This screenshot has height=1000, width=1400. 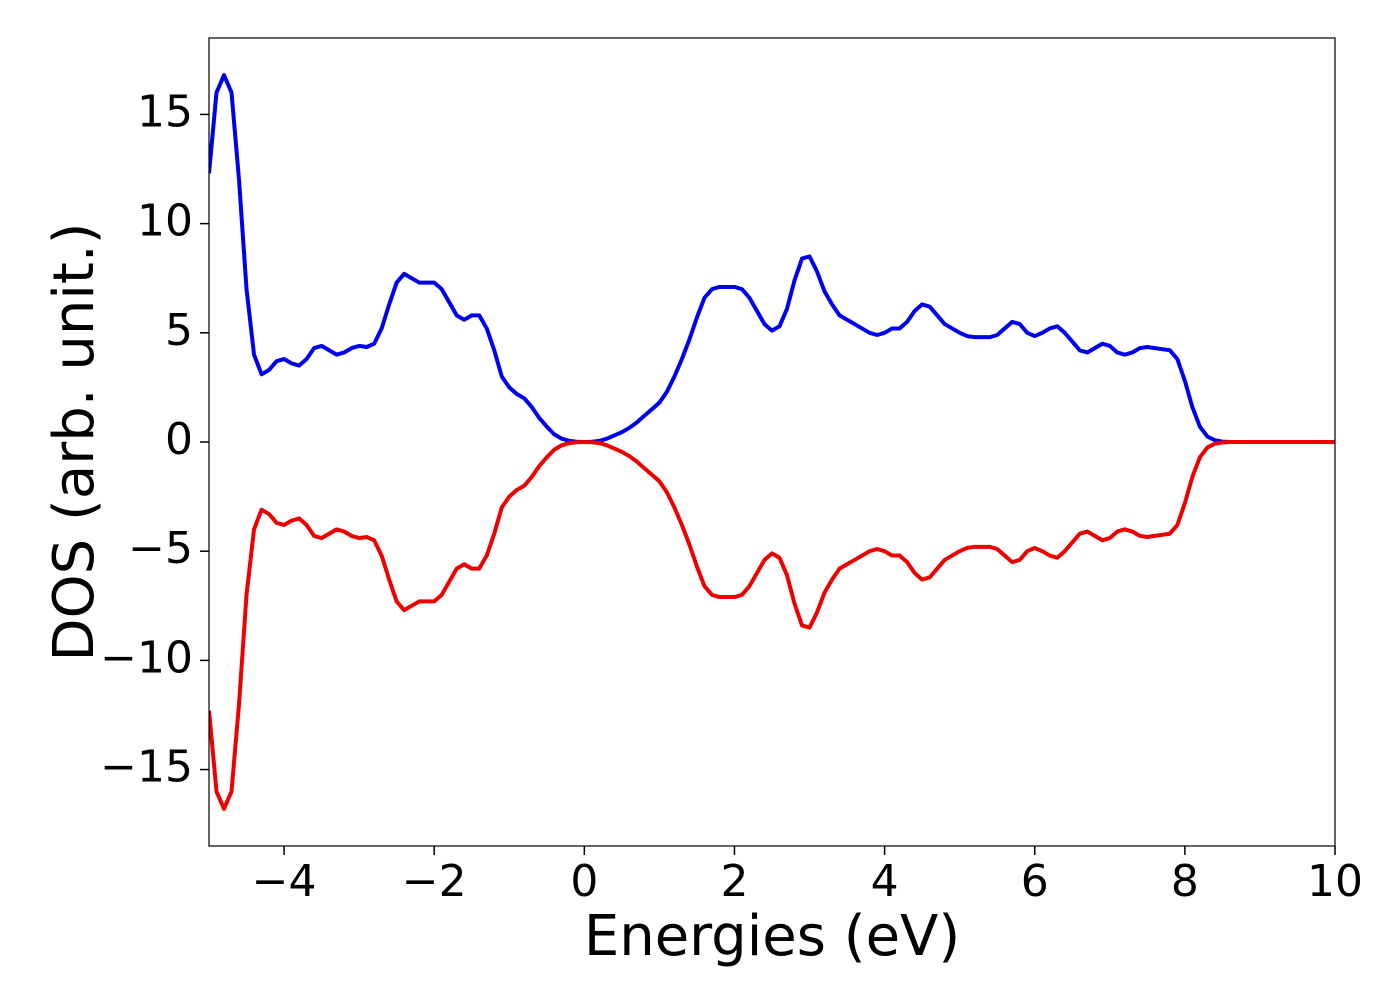 I want to click on x-tick-label: −4, so click(x=284, y=881).